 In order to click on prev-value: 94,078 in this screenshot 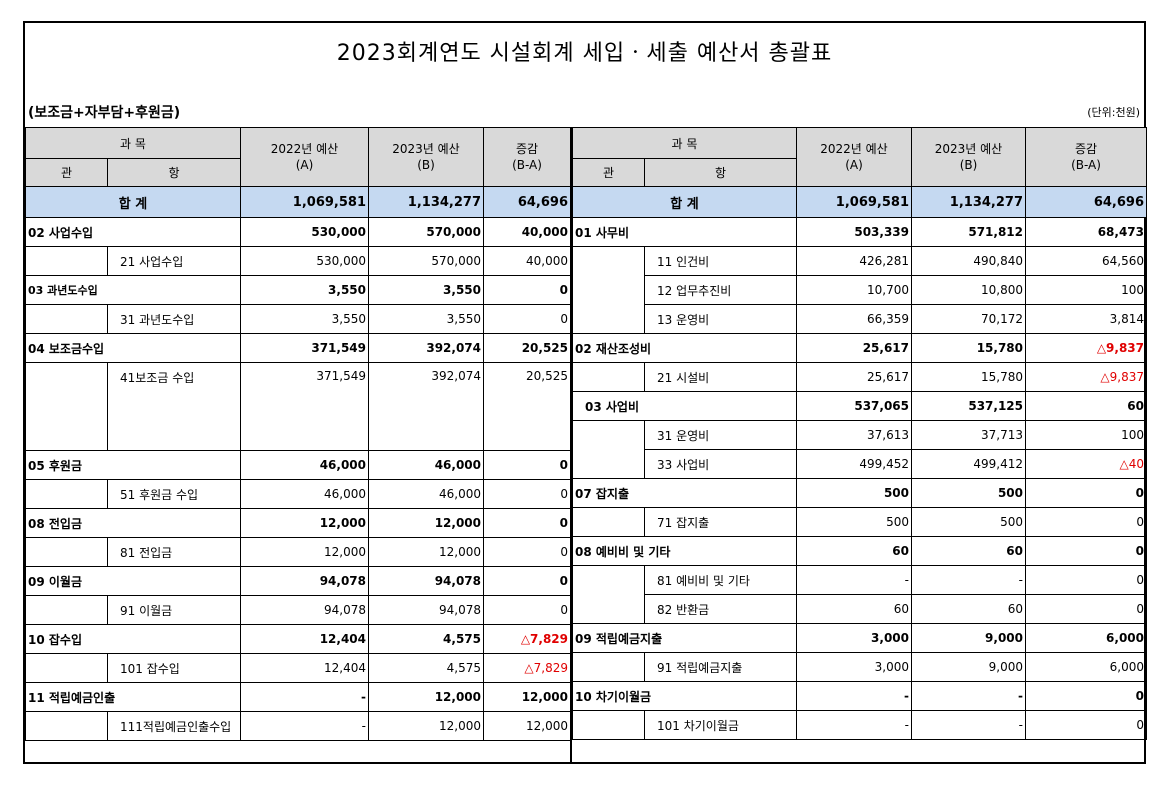, I will do `click(304, 610)`.